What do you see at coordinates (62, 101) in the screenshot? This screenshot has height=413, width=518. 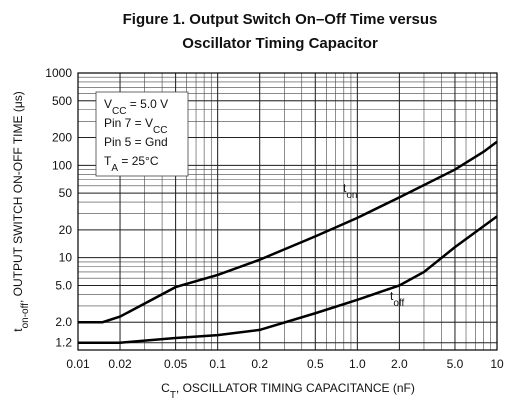 I see `y-tick-label: 500` at bounding box center [62, 101].